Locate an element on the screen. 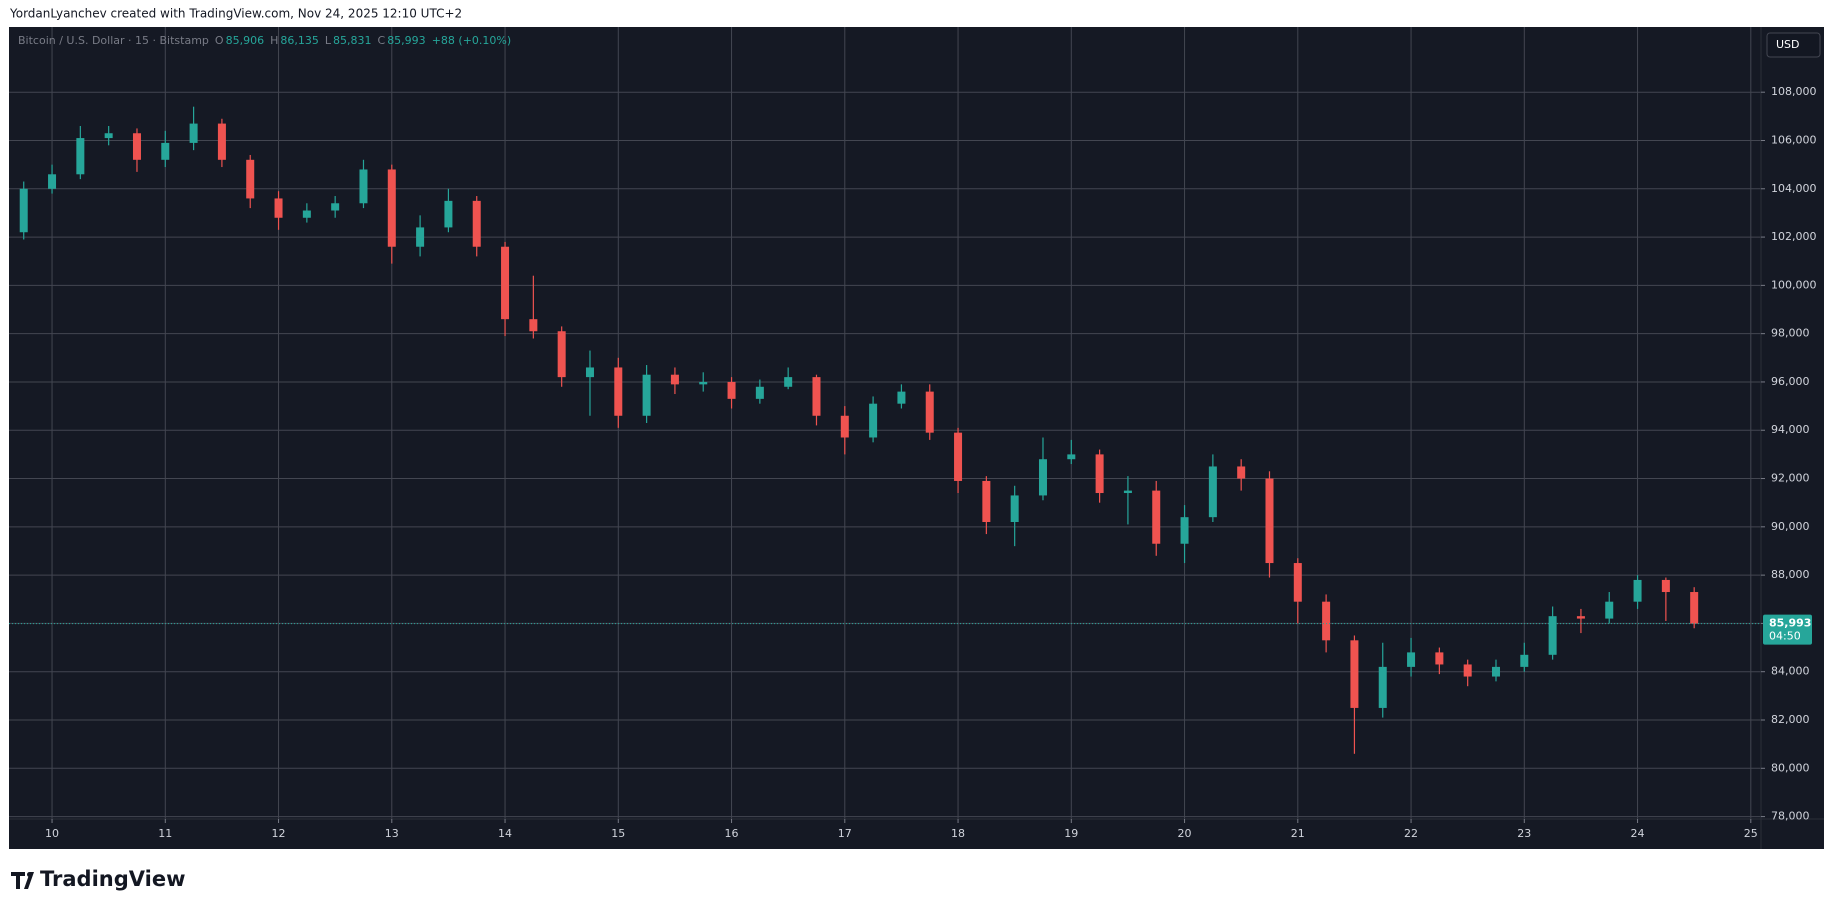 Image resolution: width=1835 pixels, height=909 pixels. currency-button is located at coordinates (1793, 45).